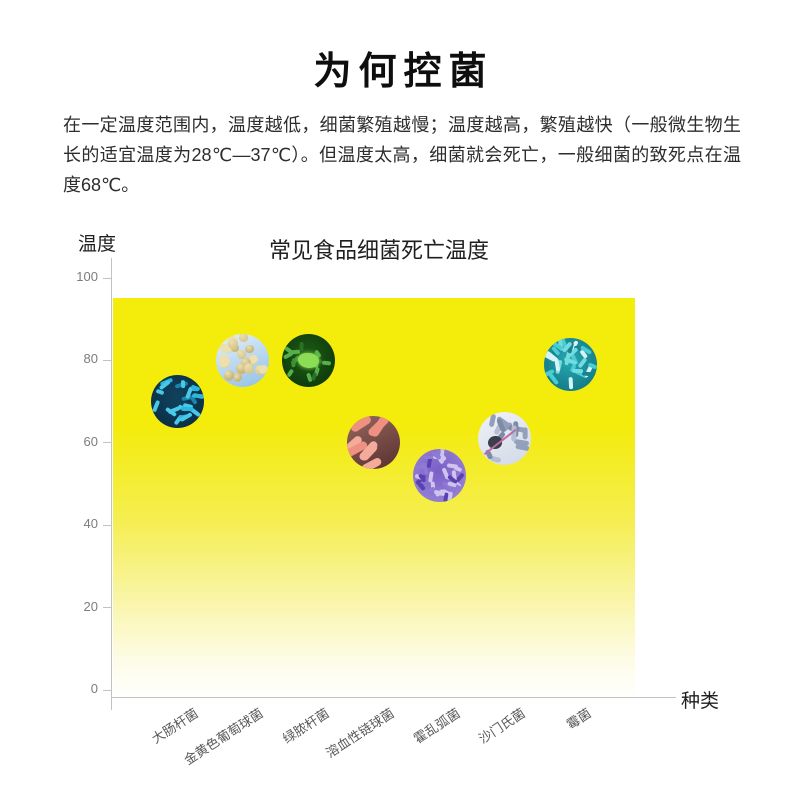 The height and width of the screenshot is (800, 800). I want to click on y-axis-tick-label: 40, so click(90, 524).